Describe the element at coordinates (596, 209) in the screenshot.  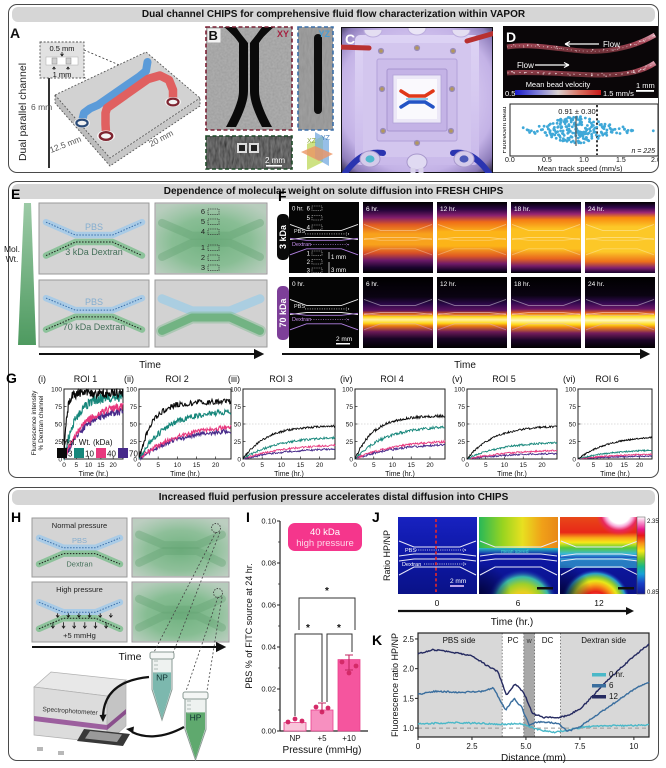
I see `svg-text: 24 hr.` at that location.